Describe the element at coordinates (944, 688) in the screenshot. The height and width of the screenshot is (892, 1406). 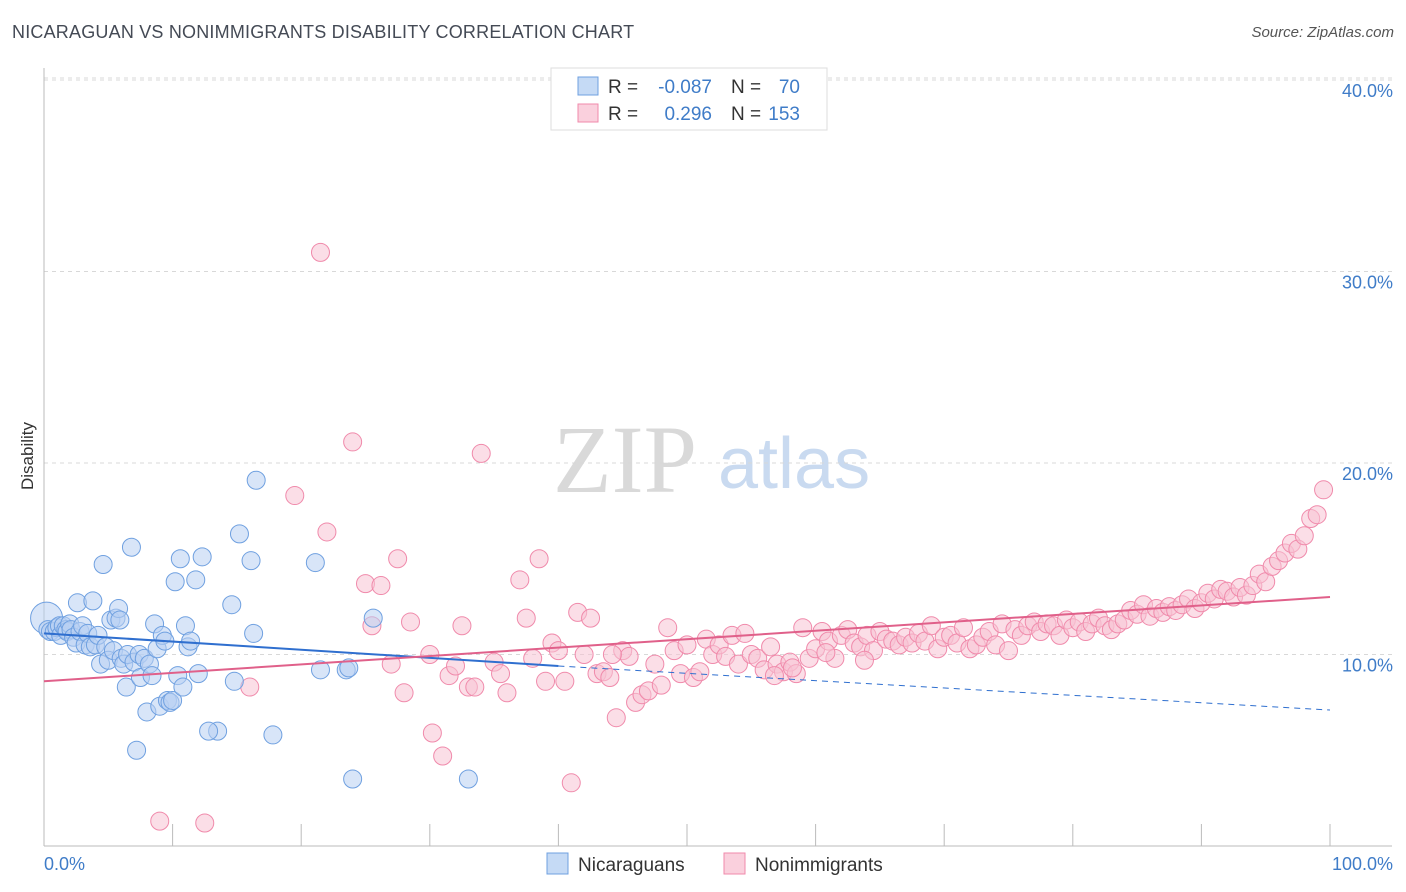
I see `nicaraguans-trend-extension` at that location.